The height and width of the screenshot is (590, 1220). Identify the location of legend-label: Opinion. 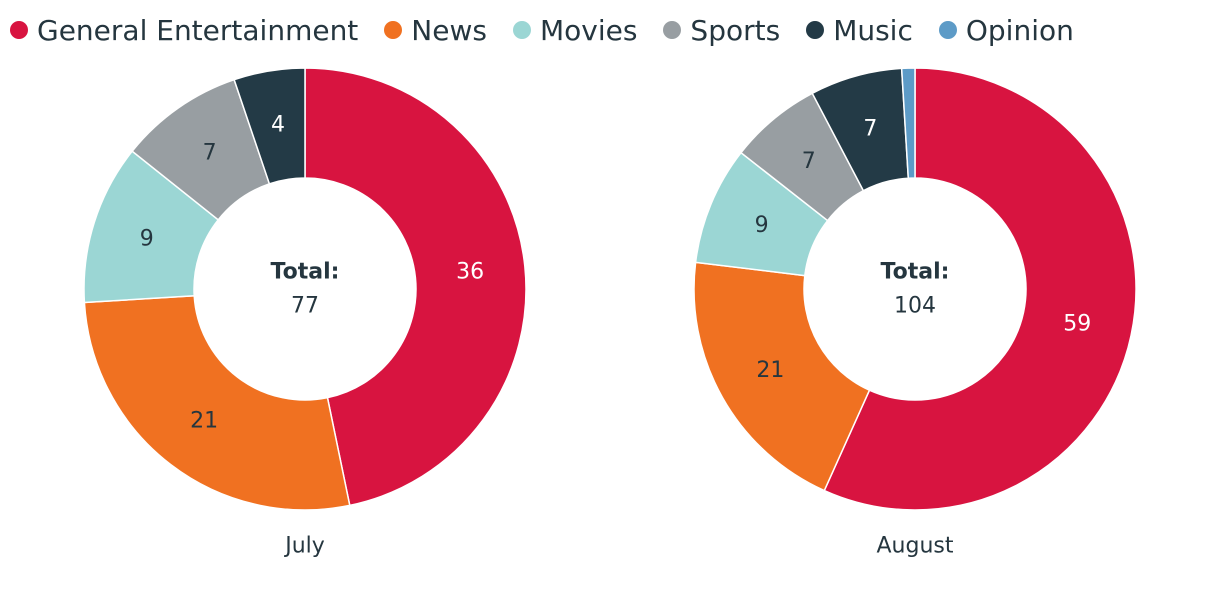
(1019, 30).